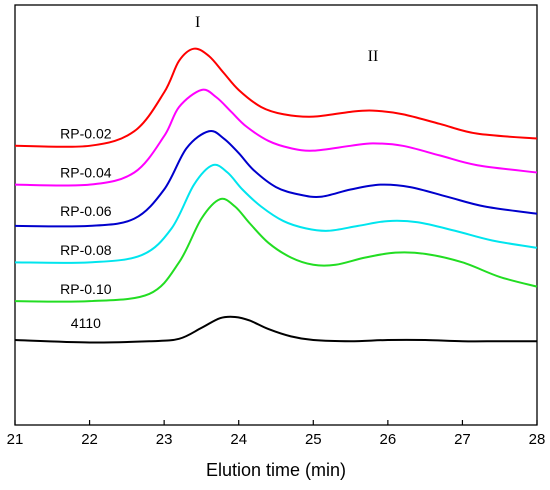 The height and width of the screenshot is (490, 550). What do you see at coordinates (276, 434) in the screenshot?
I see `x-axis-ticks: 21 22 23 24 25 26 27 28` at bounding box center [276, 434].